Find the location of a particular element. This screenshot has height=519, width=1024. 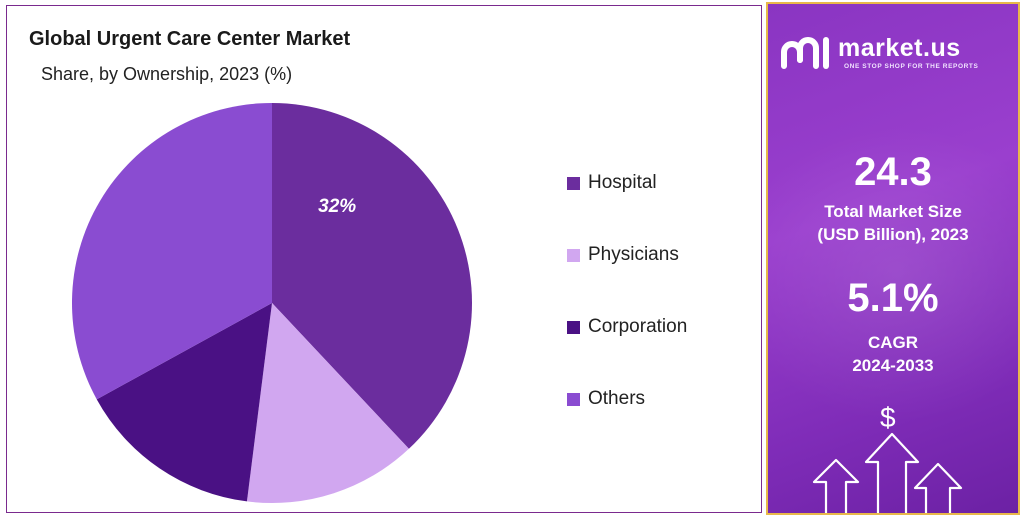

legend-item-others: Others is located at coordinates (627, 399).